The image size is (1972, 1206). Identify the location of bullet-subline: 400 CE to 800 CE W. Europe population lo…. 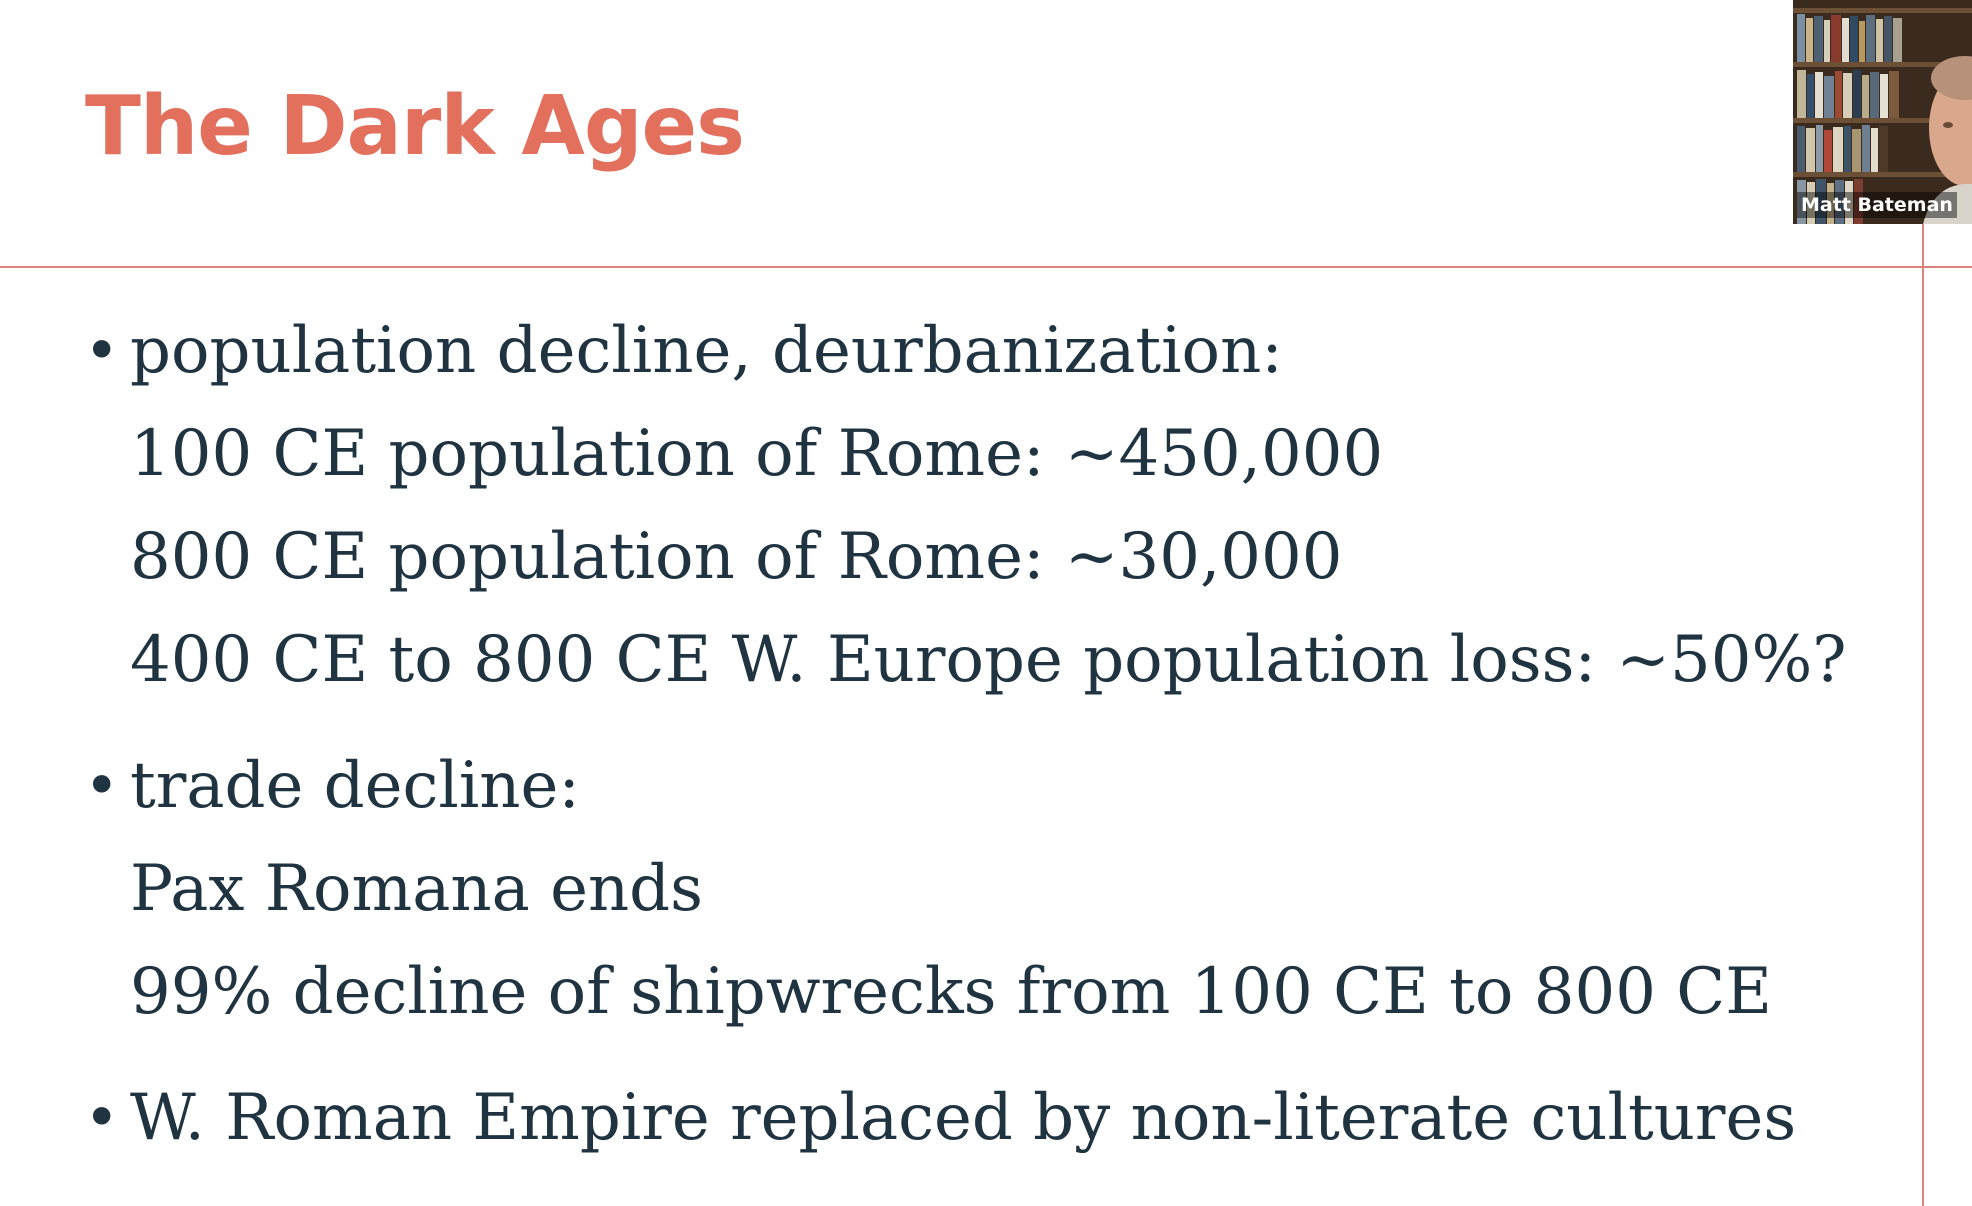
(988, 660).